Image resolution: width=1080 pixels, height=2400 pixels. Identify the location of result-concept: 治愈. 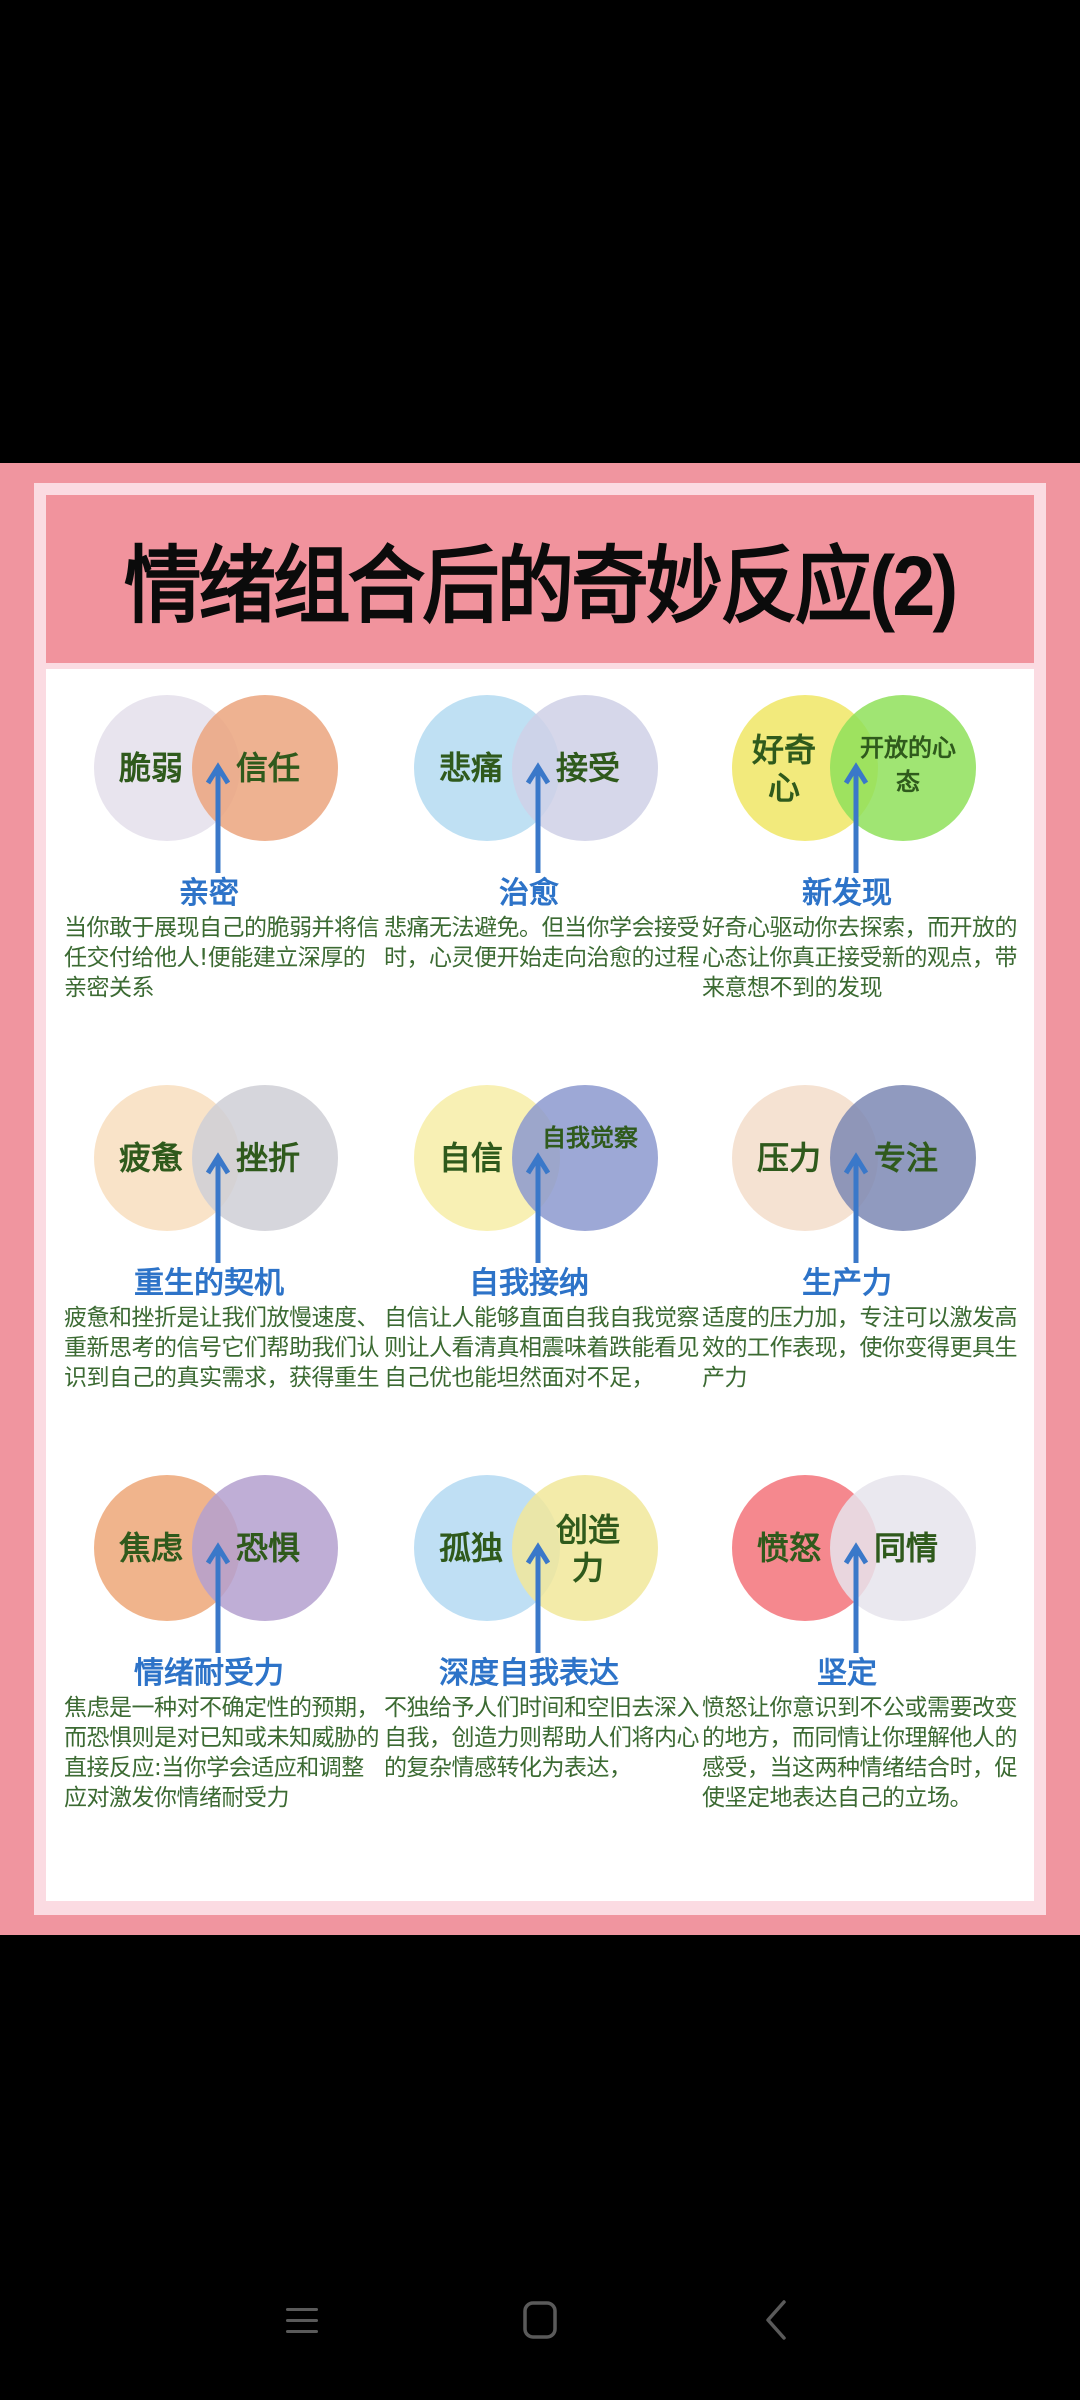
(529, 893).